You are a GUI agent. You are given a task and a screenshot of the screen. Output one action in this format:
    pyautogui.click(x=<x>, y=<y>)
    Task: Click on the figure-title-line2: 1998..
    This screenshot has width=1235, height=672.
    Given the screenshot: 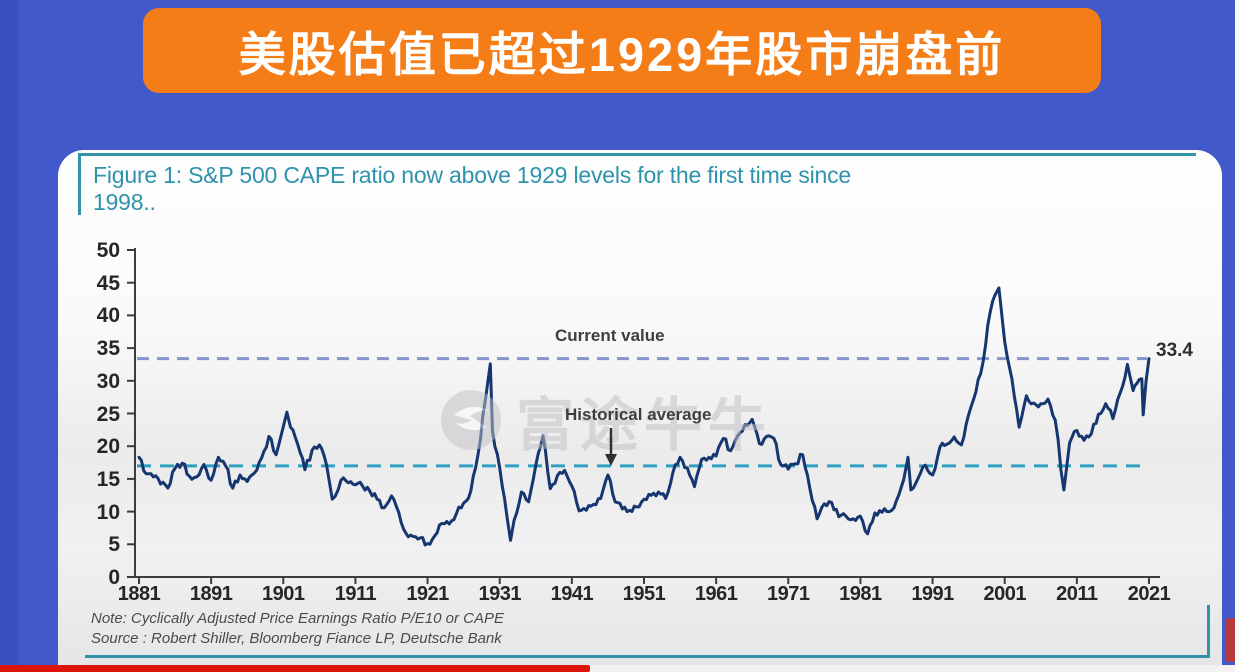 What is the action you would take?
    pyautogui.click(x=124, y=202)
    